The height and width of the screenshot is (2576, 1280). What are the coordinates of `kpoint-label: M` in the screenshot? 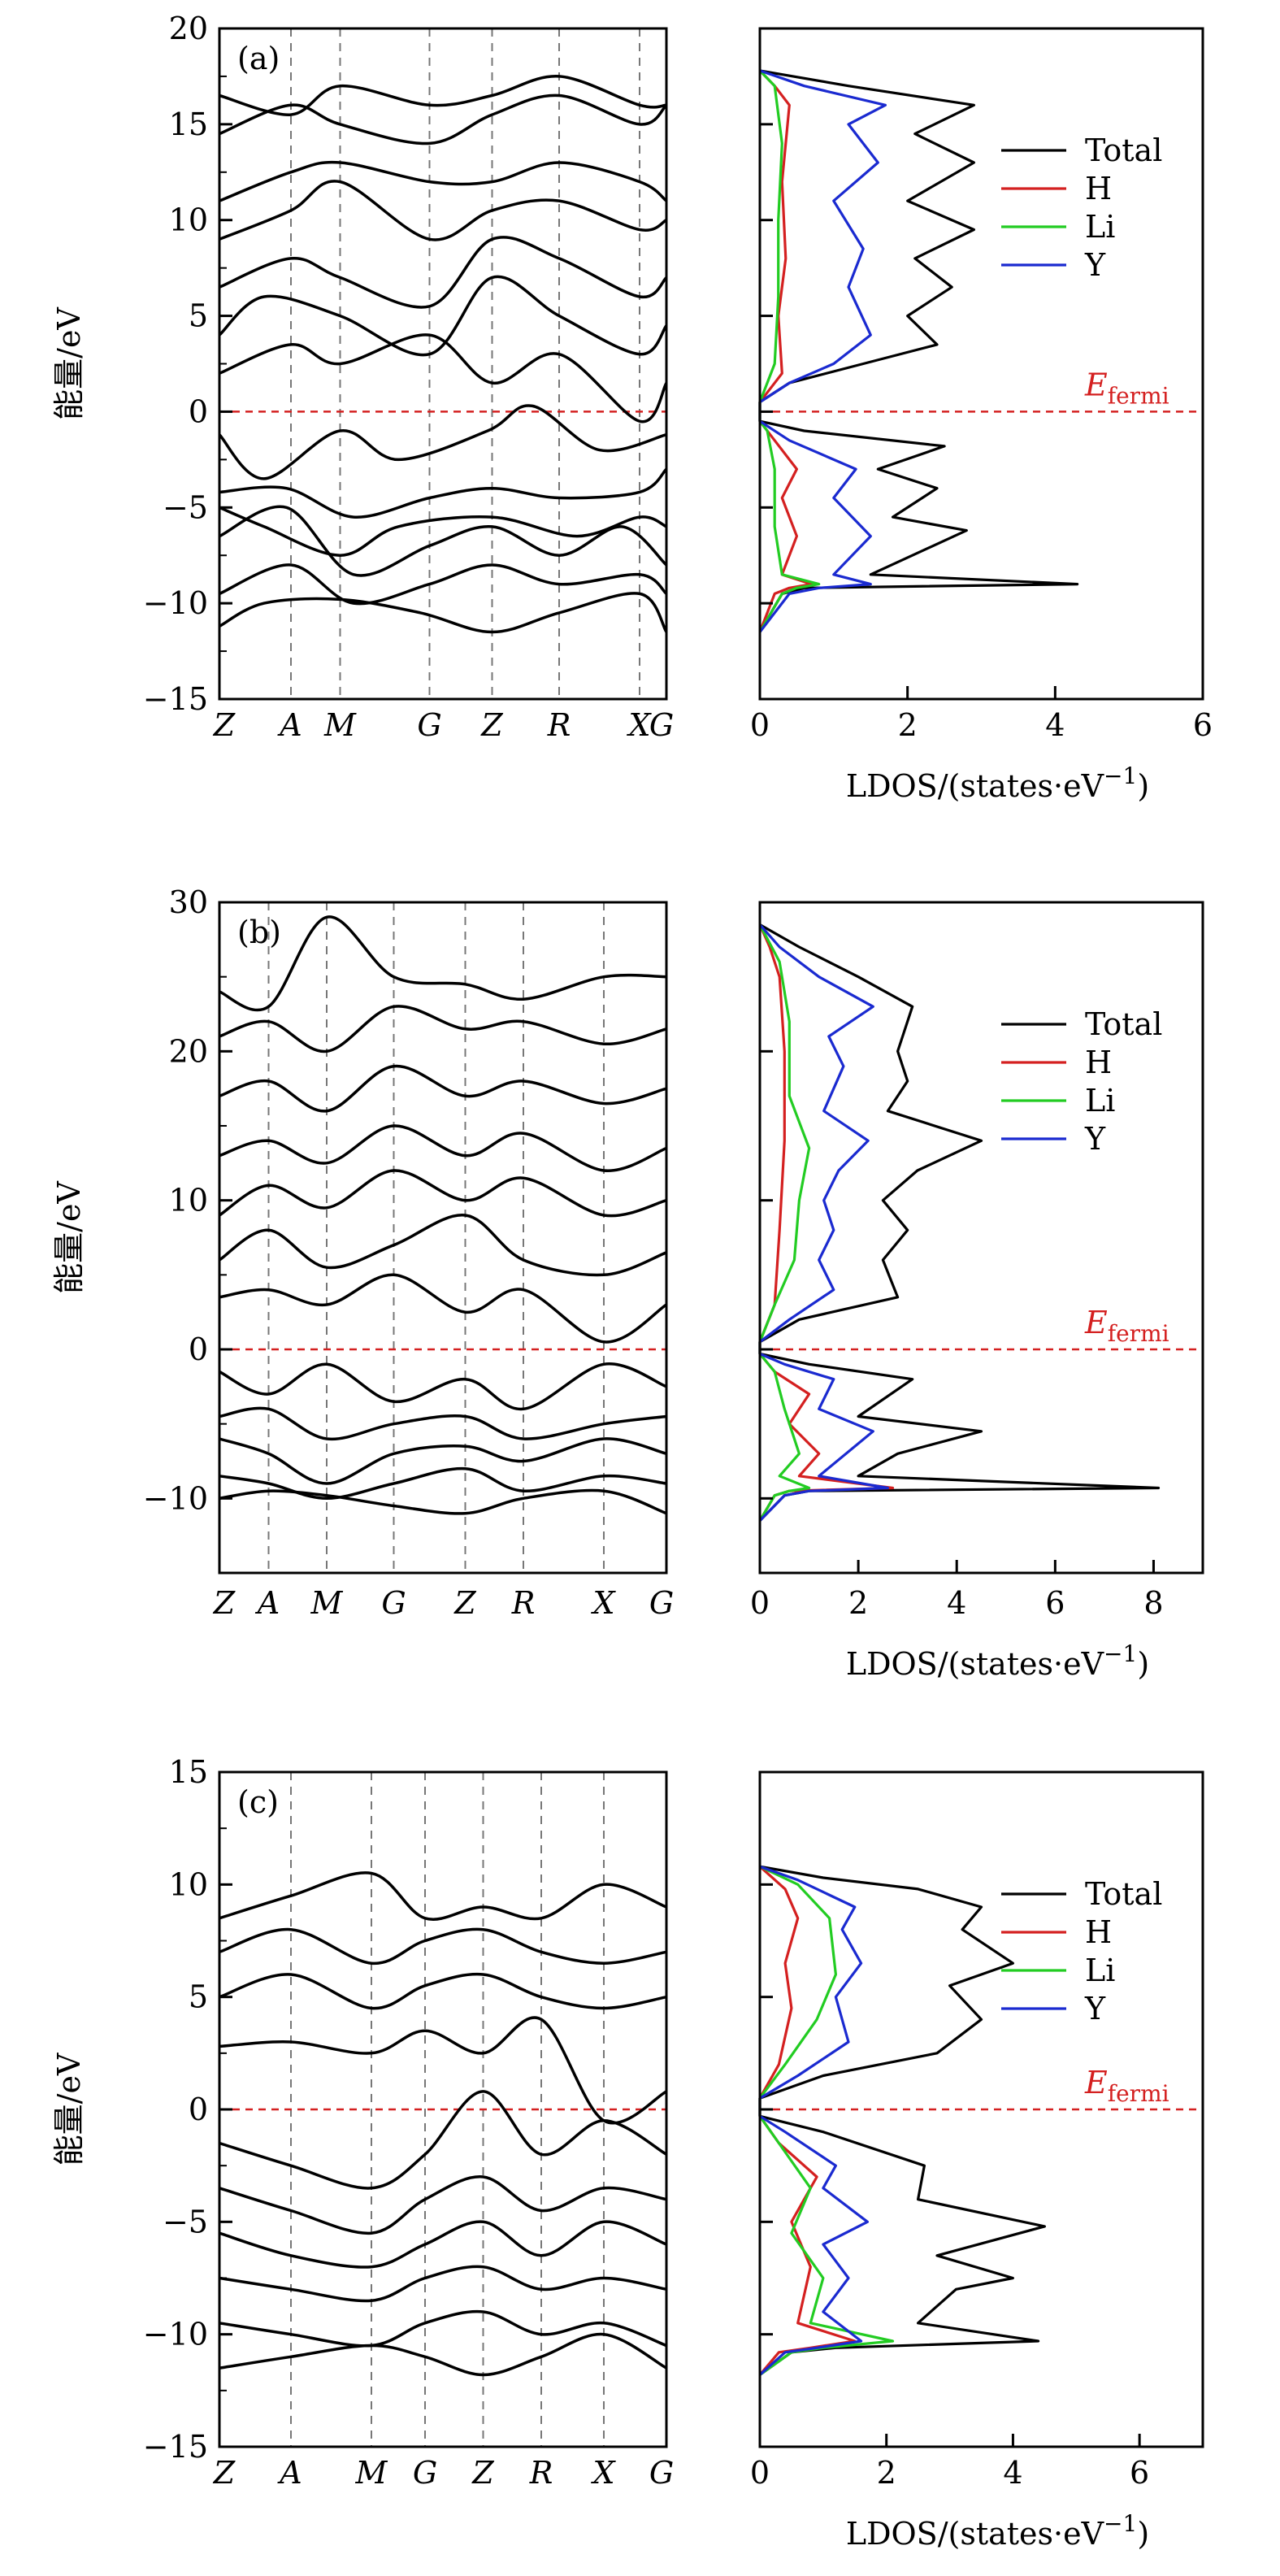 It's located at (340, 725).